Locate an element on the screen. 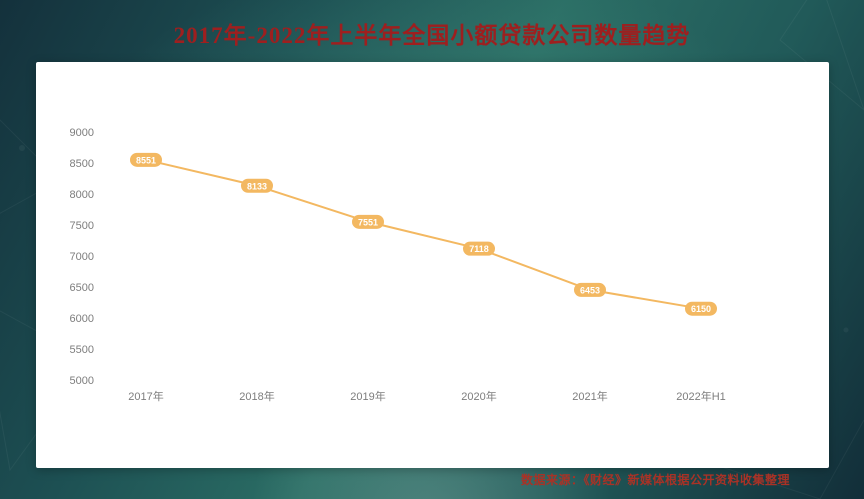  svg-text: 8133 is located at coordinates (257, 186).